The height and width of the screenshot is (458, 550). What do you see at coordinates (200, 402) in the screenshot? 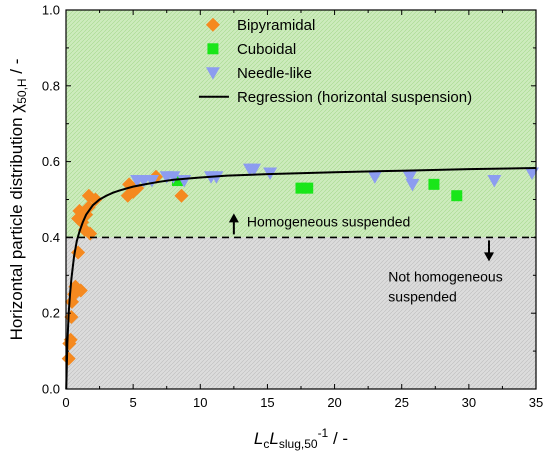
I see `x-tick-label: 10` at bounding box center [200, 402].